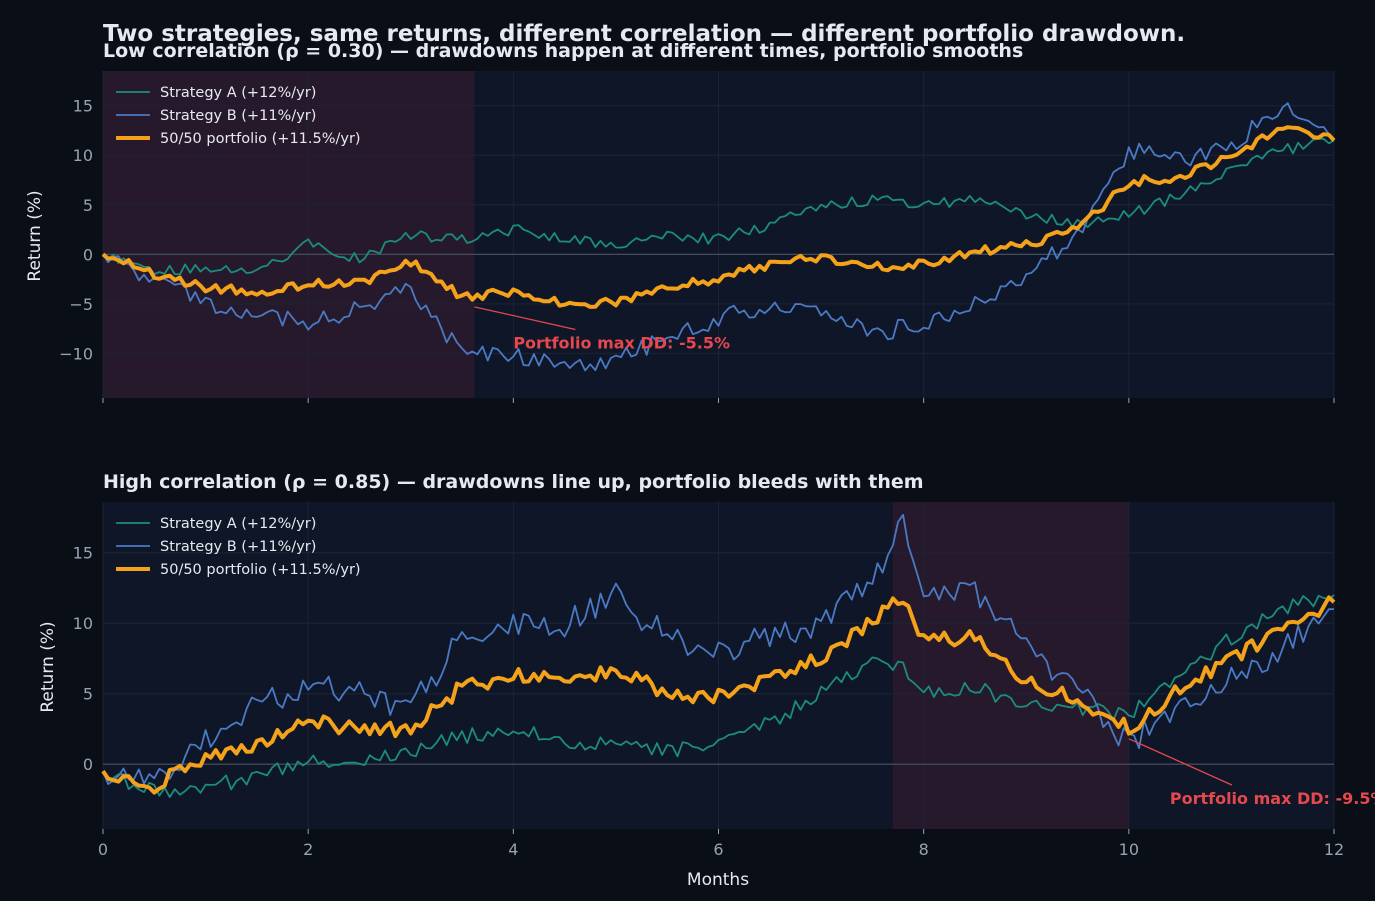 The image size is (1375, 901). I want to click on x-axis-label: Months, so click(718, 880).